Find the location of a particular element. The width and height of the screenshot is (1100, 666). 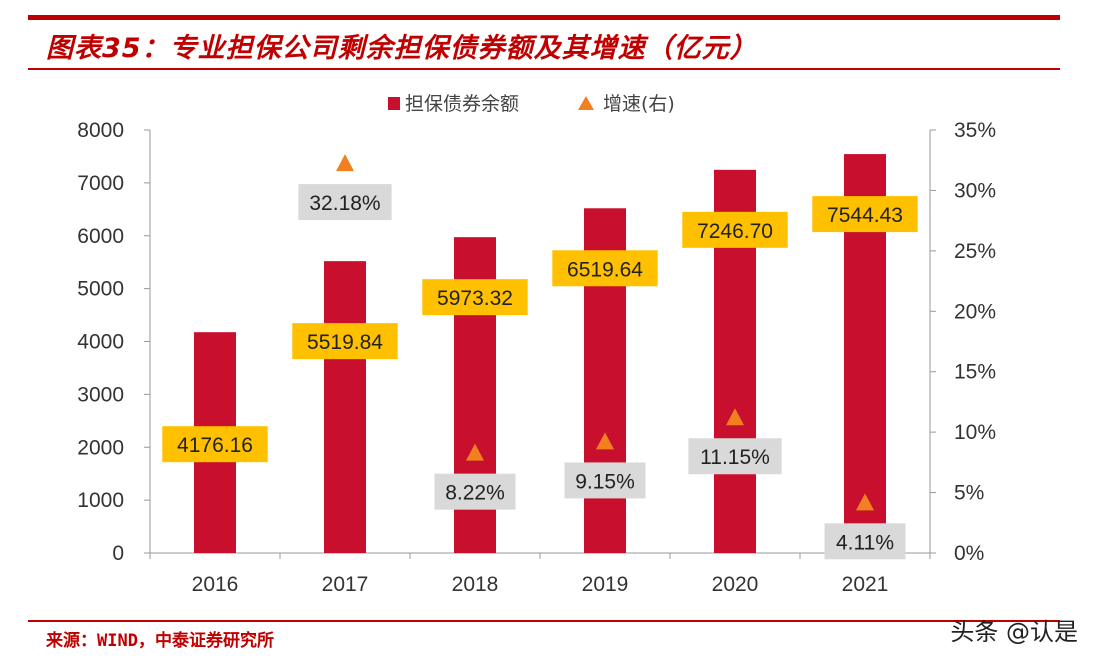

y-right-tick-label: 0% is located at coordinates (969, 553).